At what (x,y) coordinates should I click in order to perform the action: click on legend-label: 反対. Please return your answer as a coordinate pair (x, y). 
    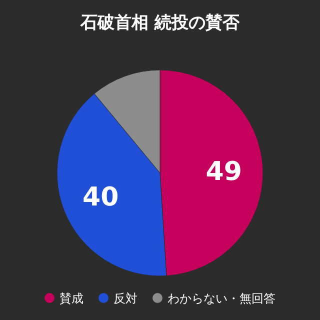
    Looking at the image, I should click on (126, 299).